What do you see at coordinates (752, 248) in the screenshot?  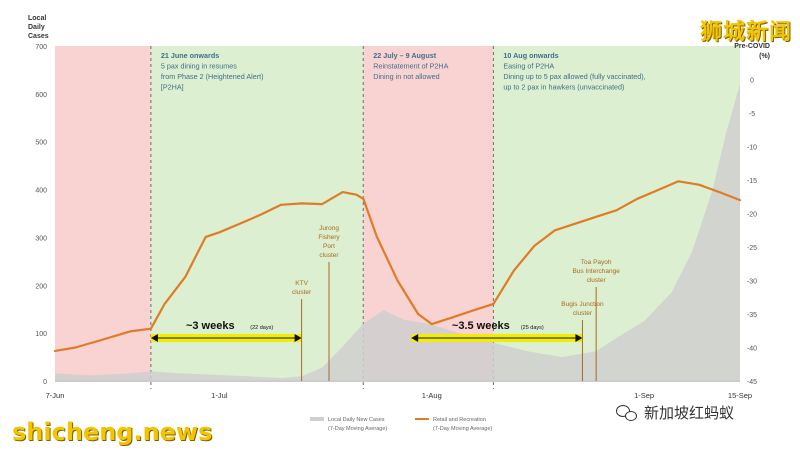 I see `y-right-tick-label: -25` at bounding box center [752, 248].